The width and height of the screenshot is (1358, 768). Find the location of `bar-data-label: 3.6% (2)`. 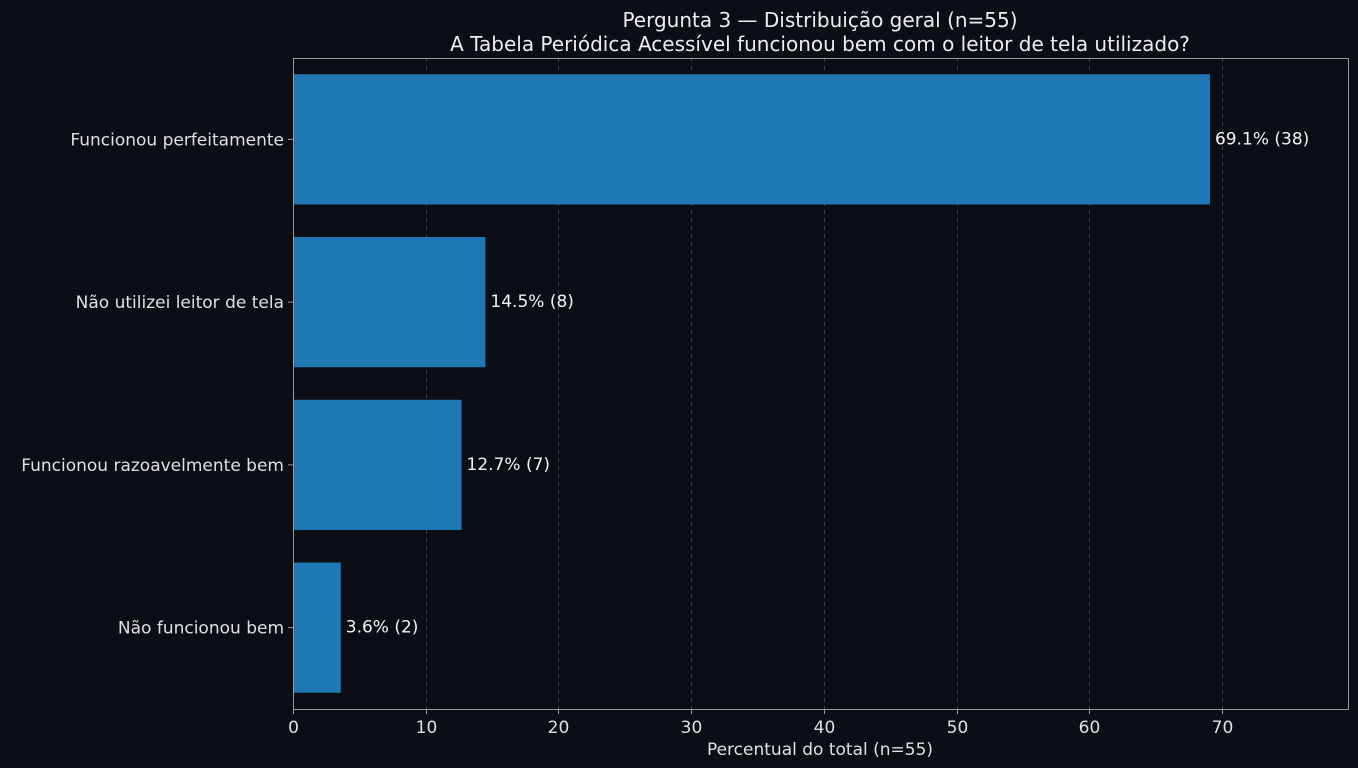

bar-data-label: 3.6% (2) is located at coordinates (382, 628).